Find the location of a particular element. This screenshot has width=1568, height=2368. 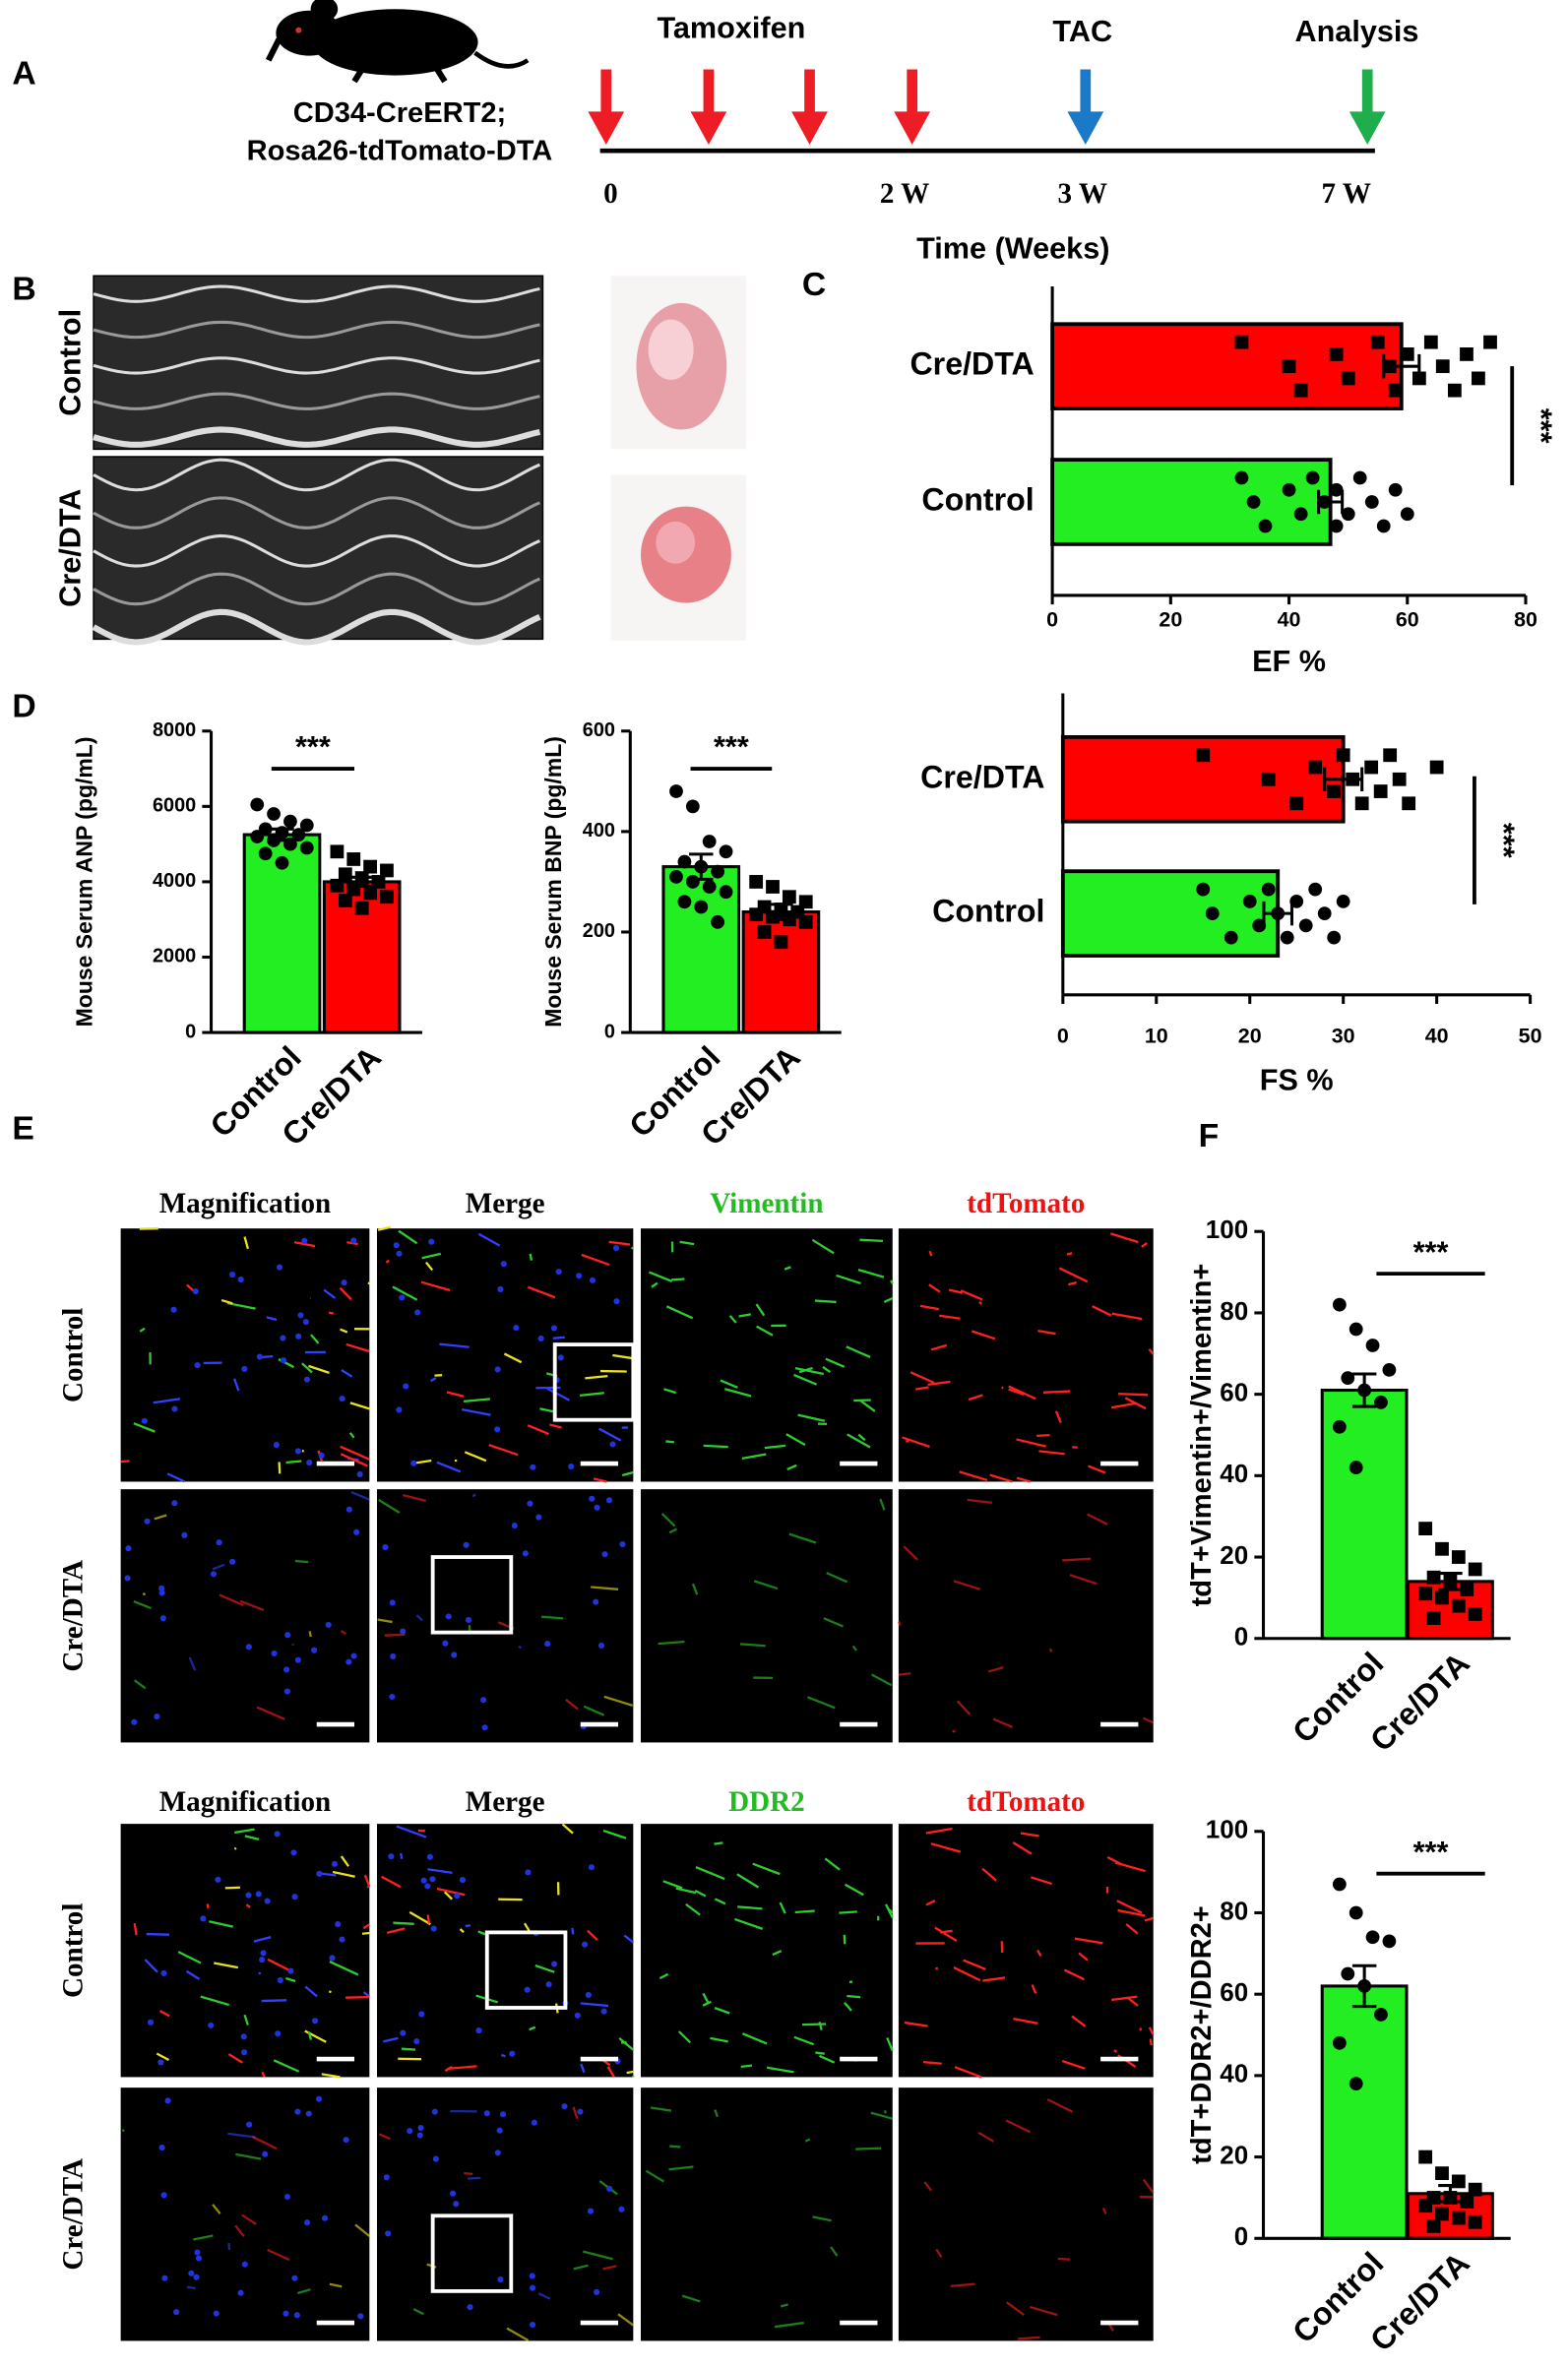

inset-box is located at coordinates (472, 1595).